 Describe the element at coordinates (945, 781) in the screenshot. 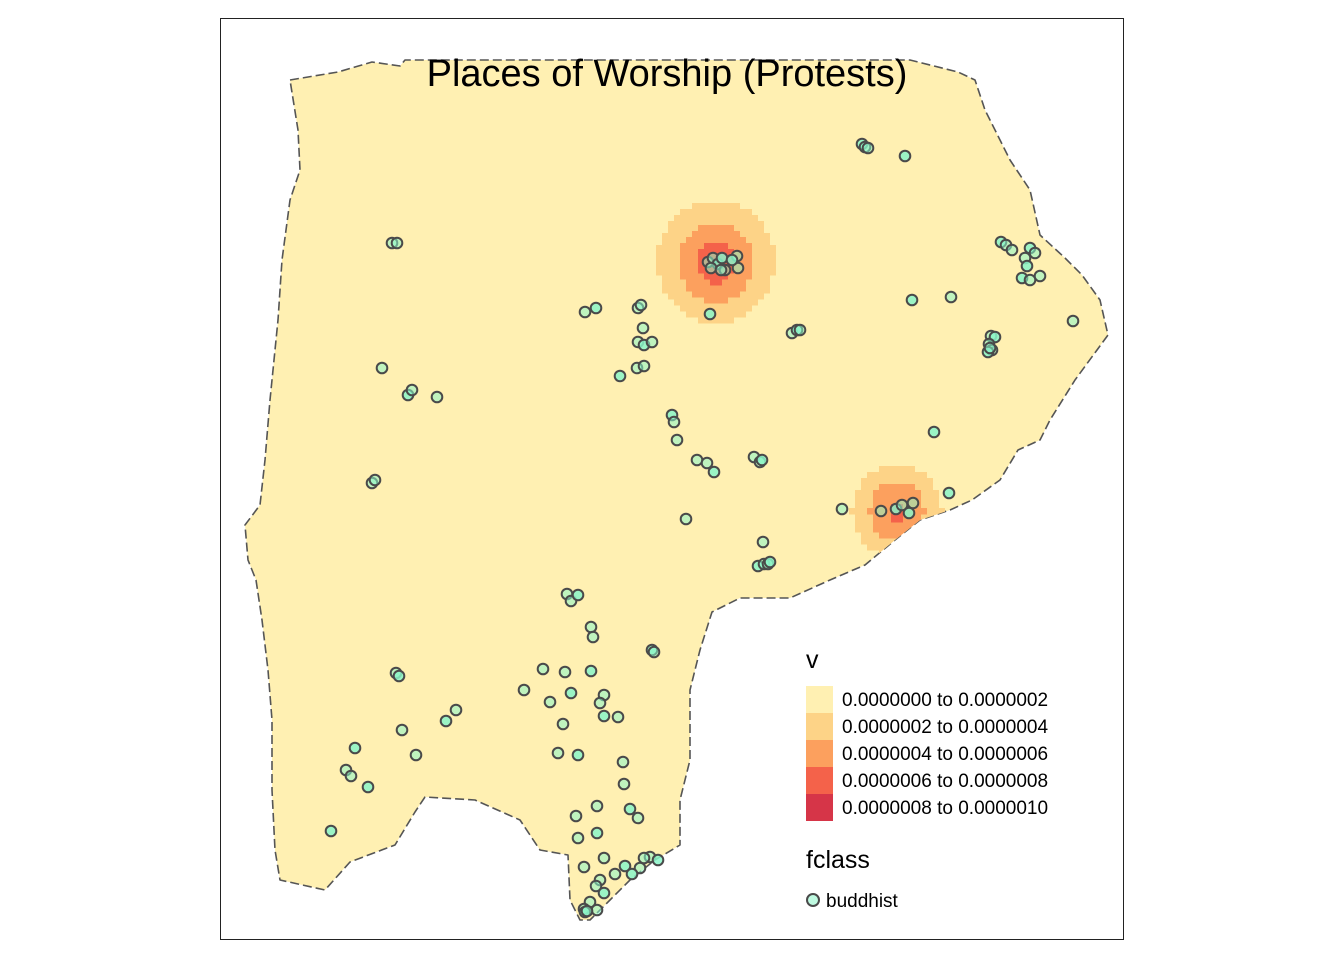

I see `legend-class-label: 0.0000006 to 0.0000008` at that location.